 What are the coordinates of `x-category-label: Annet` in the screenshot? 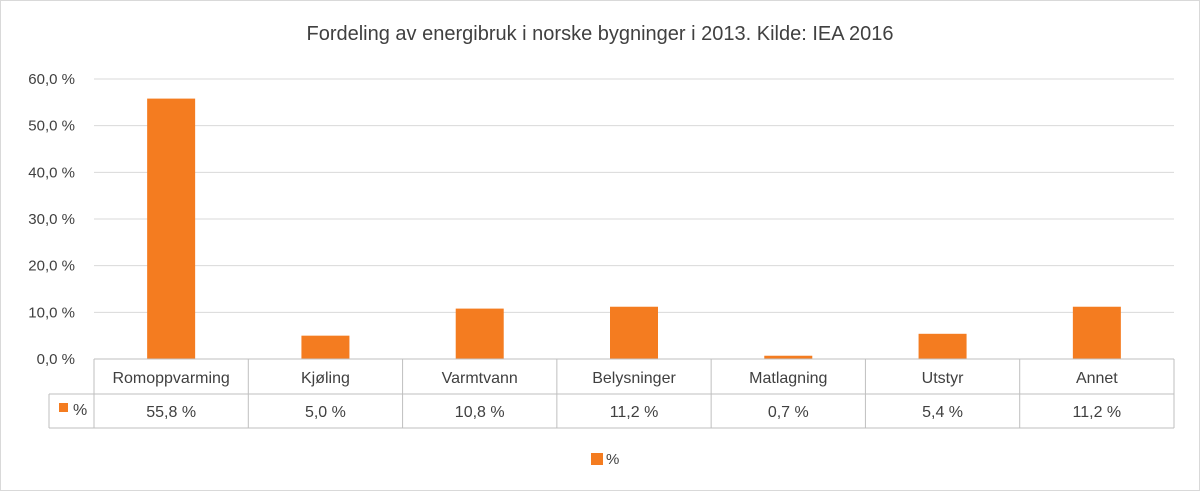 It's located at (1097, 378).